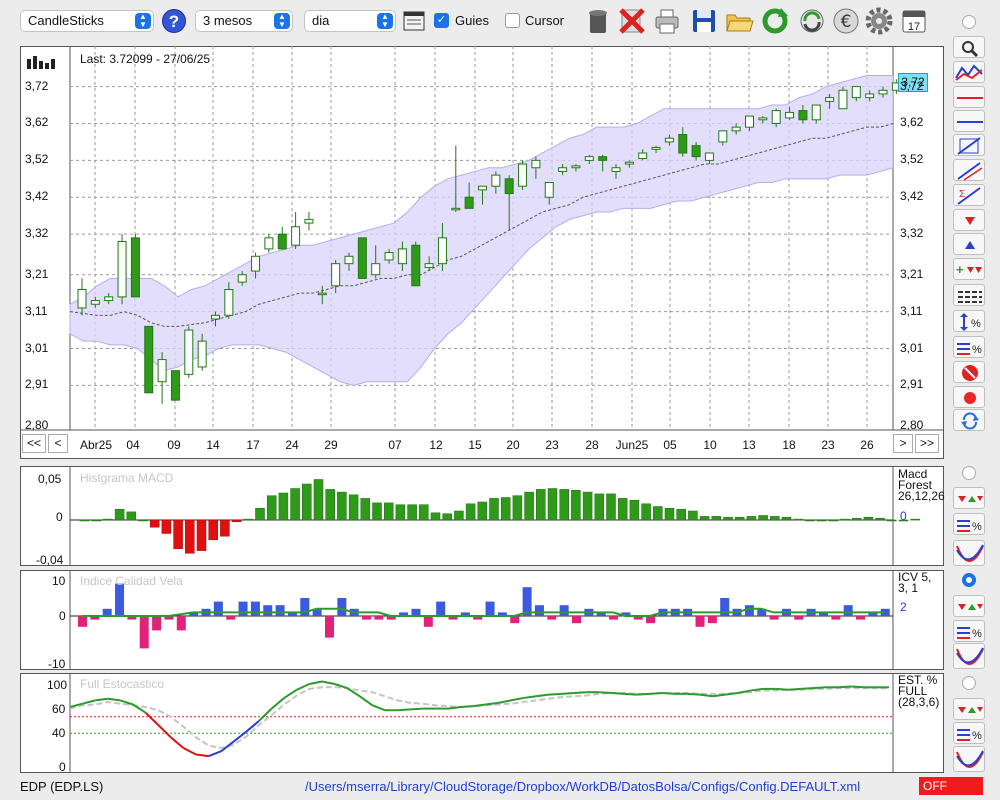 The width and height of the screenshot is (1000, 800). Describe the element at coordinates (174, 21) in the screenshot. I see `help-button: ?` at that location.